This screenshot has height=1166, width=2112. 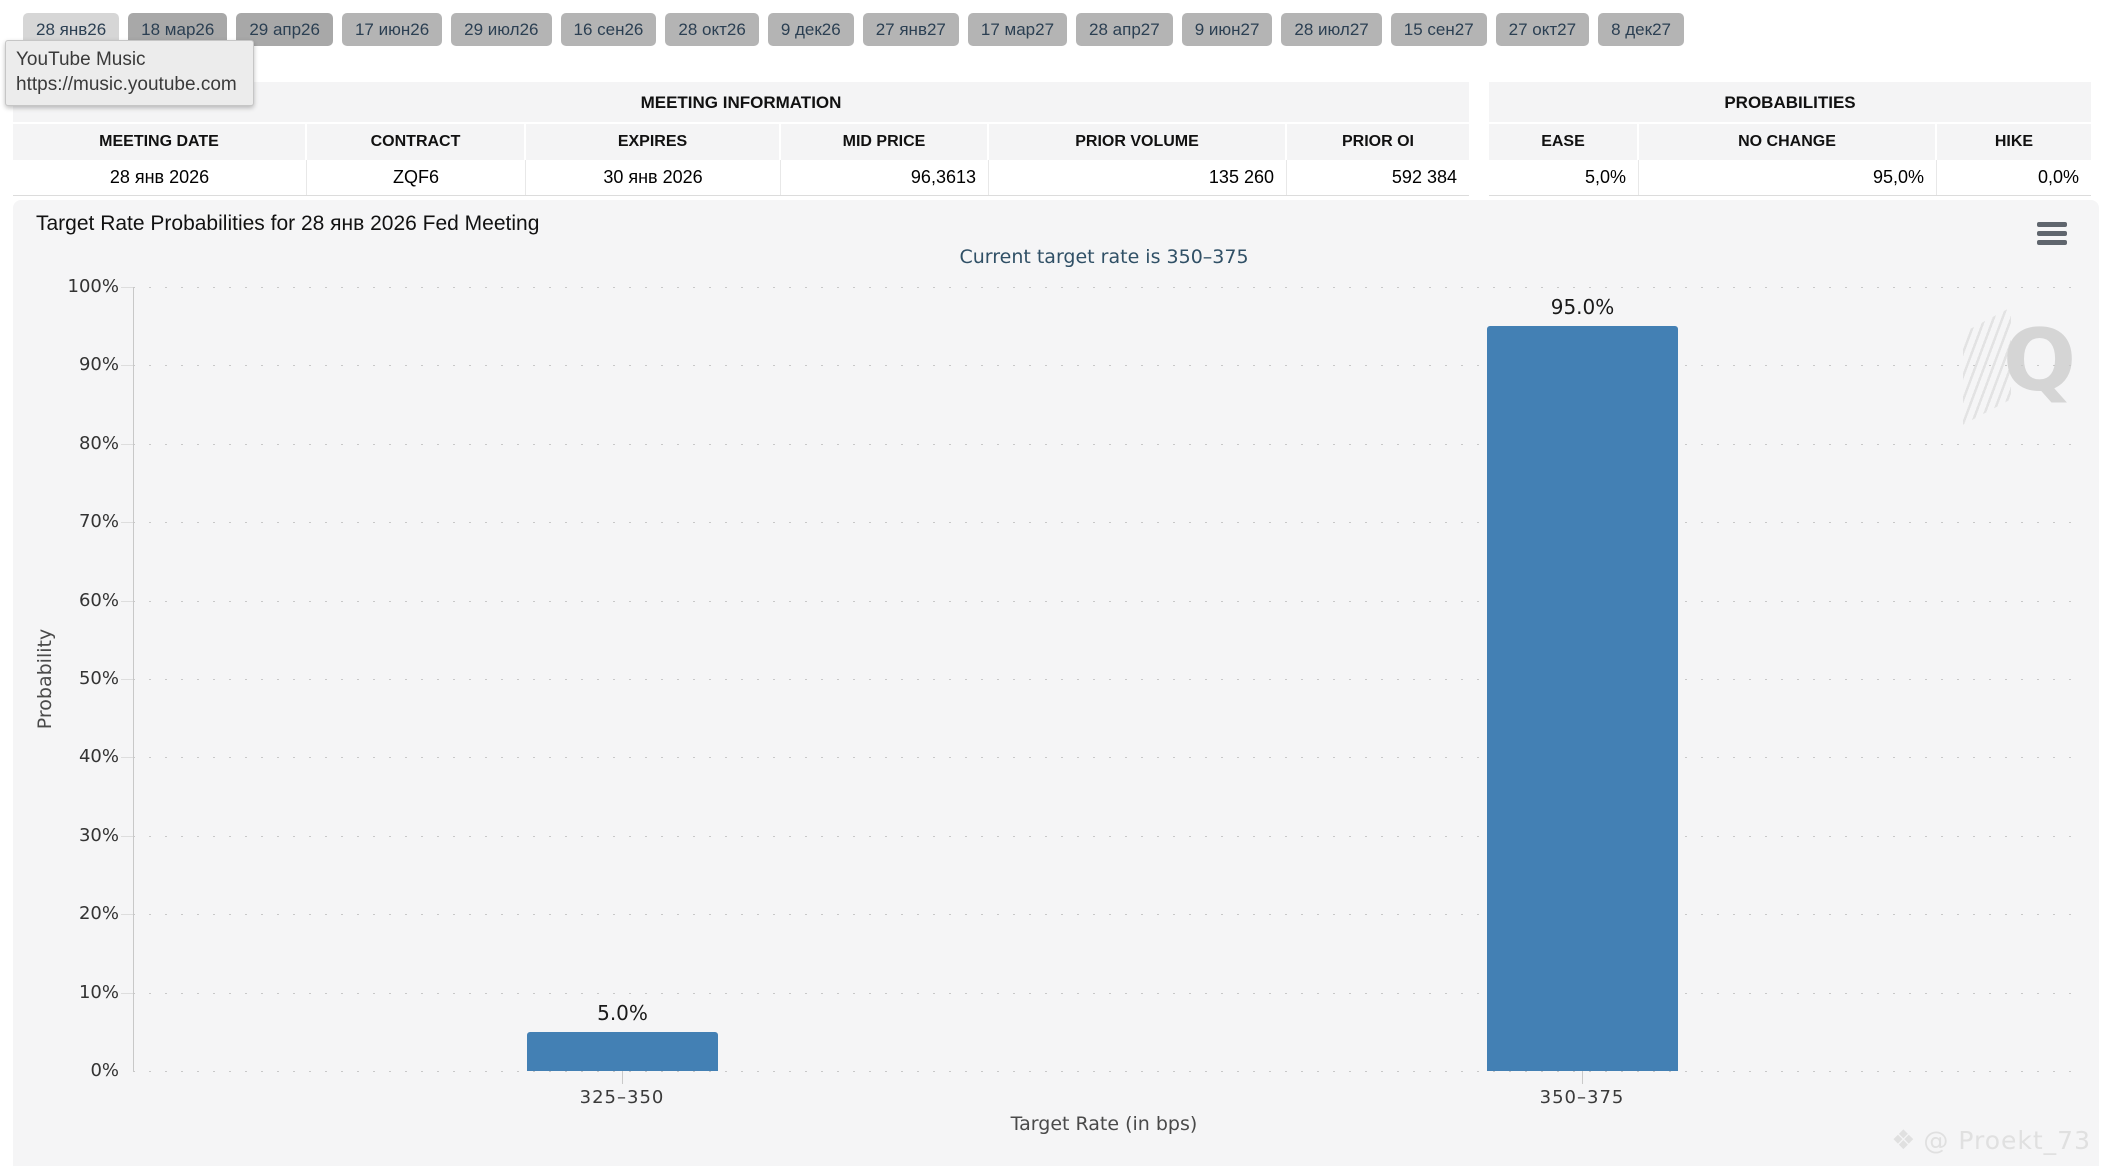 What do you see at coordinates (1227, 29) in the screenshot?
I see `meeting-tab-12: 9 июн27` at bounding box center [1227, 29].